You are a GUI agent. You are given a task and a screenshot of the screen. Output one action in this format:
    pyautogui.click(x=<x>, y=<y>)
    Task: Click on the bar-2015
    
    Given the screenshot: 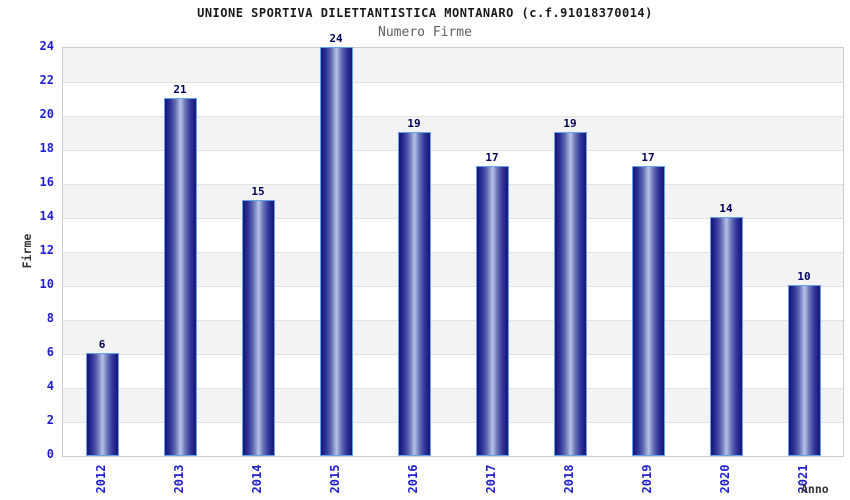 What is the action you would take?
    pyautogui.click(x=336, y=251)
    